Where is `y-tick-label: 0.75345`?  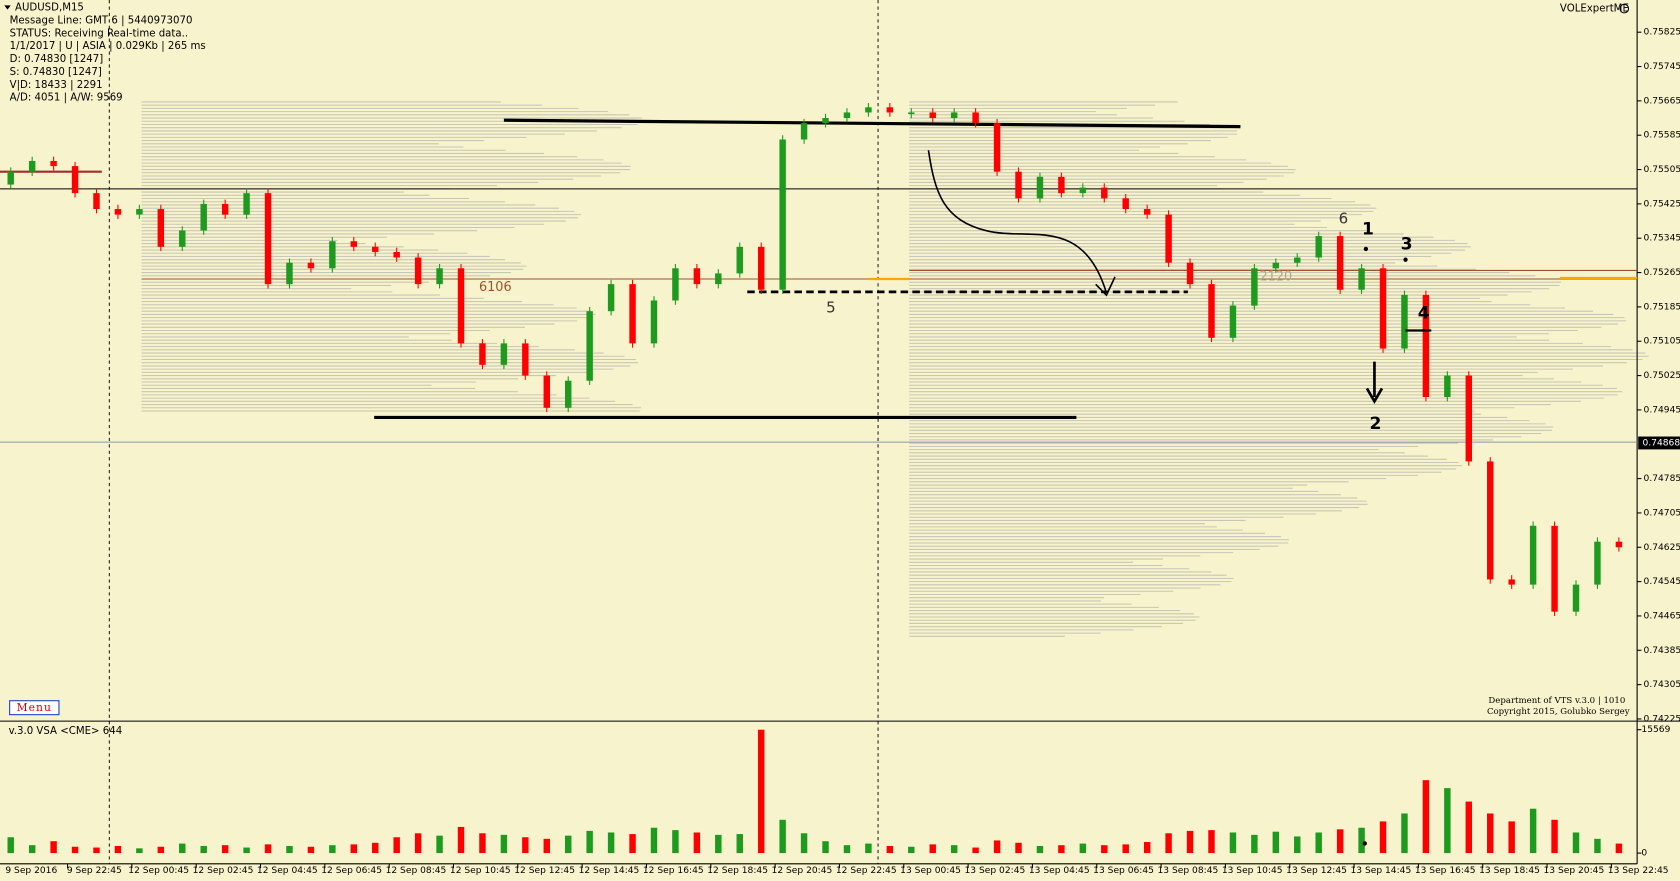
y-tick-label: 0.75345 is located at coordinates (1662, 239).